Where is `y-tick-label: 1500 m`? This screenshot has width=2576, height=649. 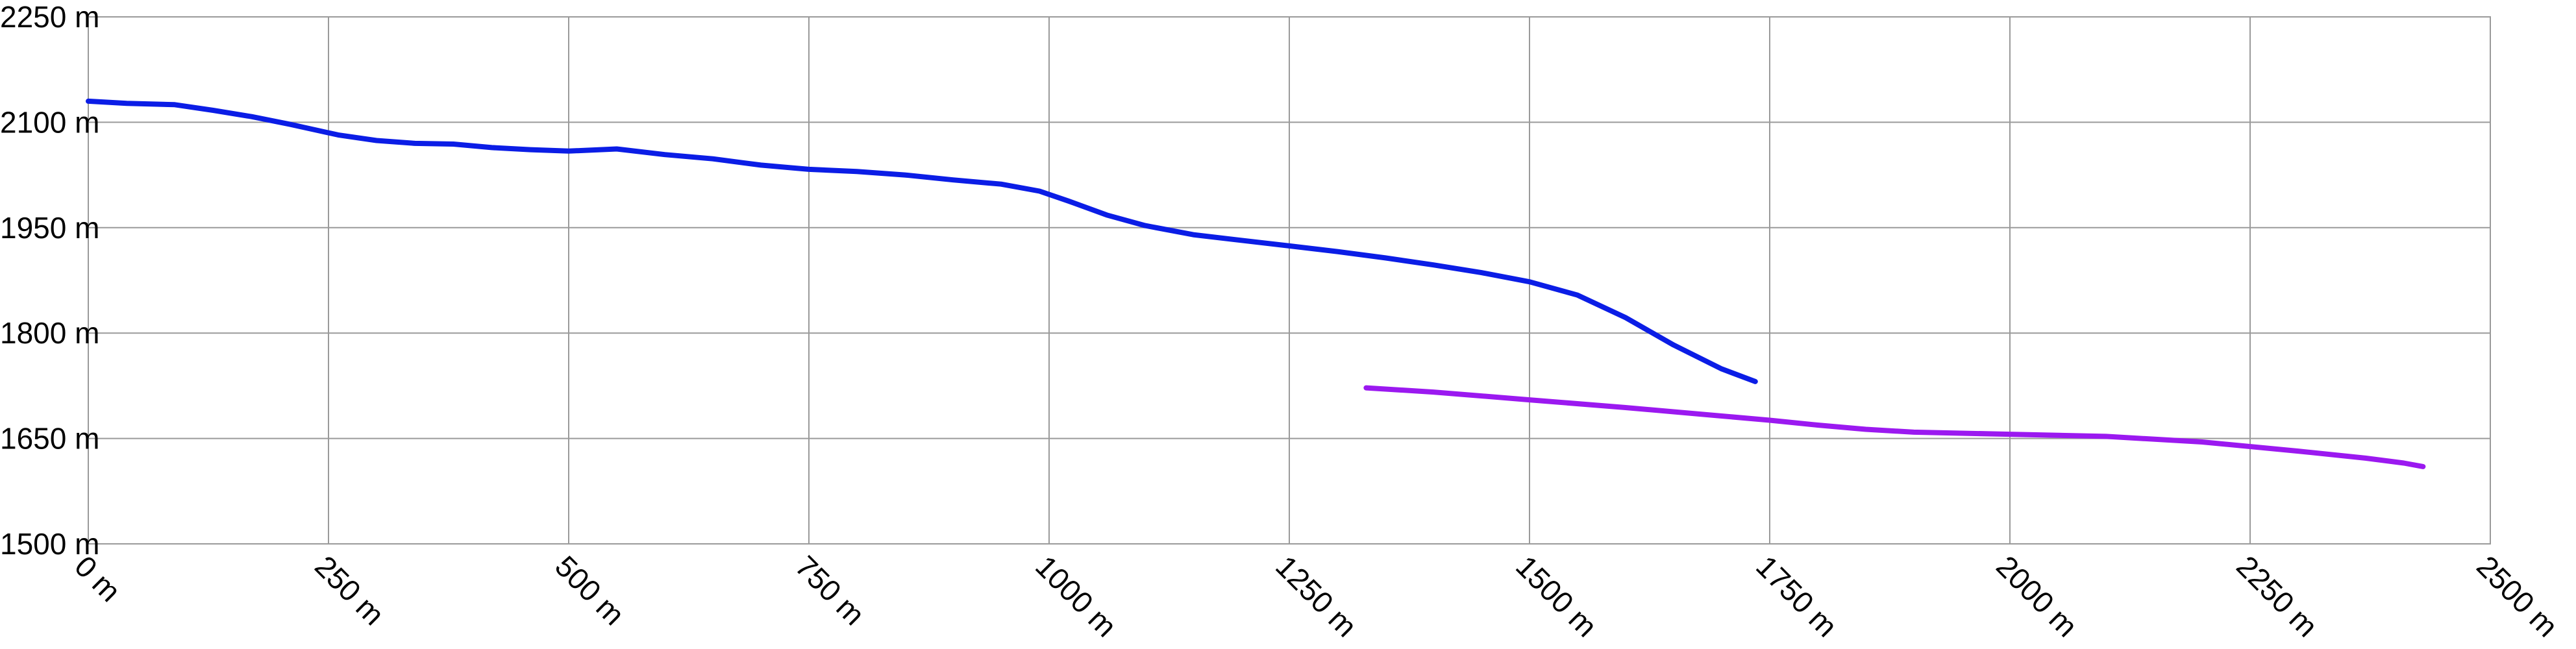
y-tick-label: 1500 m is located at coordinates (49, 544).